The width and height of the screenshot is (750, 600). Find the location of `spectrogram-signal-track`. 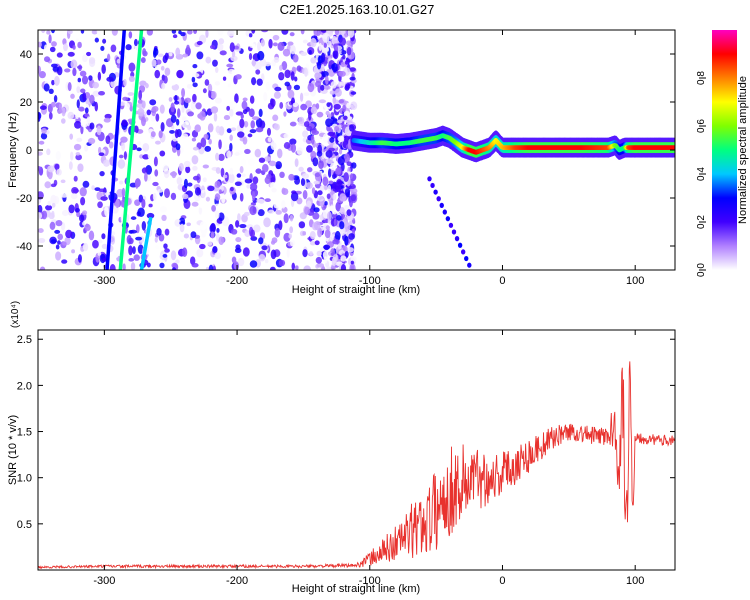

spectrogram-signal-track is located at coordinates (512, 144).